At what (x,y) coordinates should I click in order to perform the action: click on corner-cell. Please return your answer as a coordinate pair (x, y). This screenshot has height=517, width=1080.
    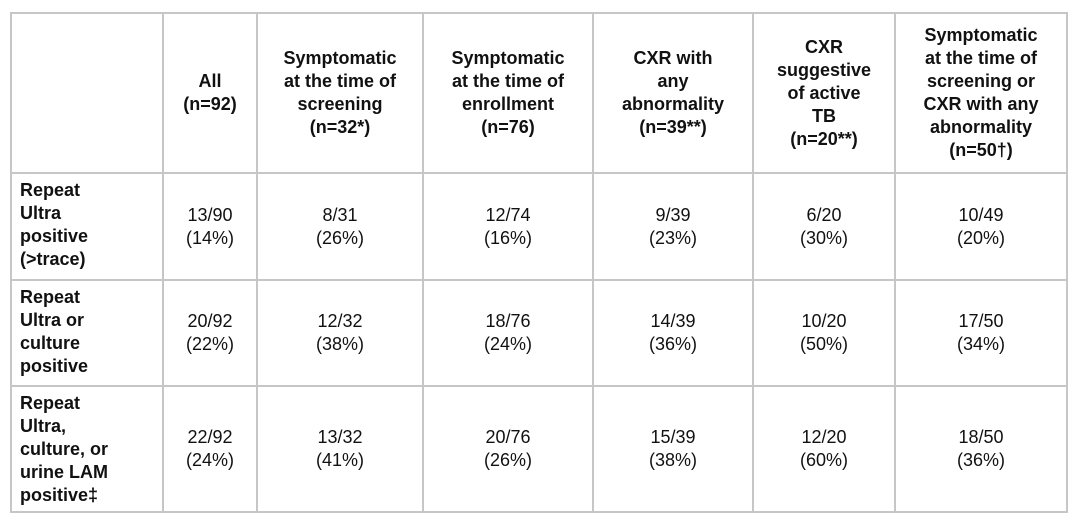
    Looking at the image, I should click on (87, 93).